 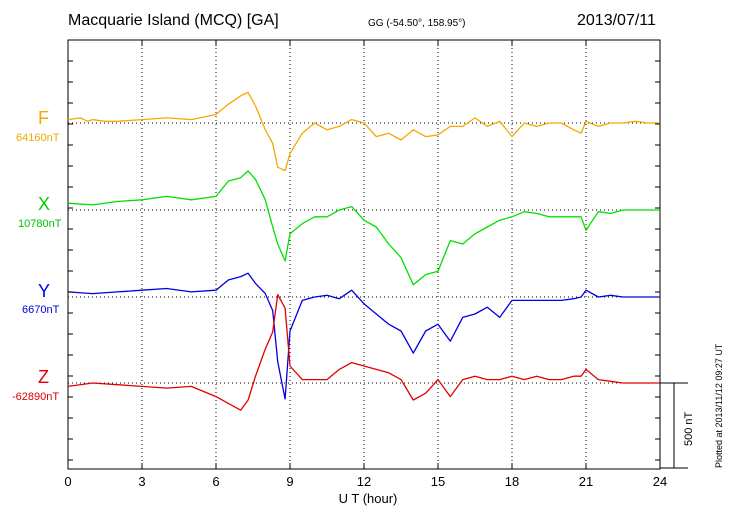 I want to click on x-tick-label-0: 0, so click(x=67, y=481).